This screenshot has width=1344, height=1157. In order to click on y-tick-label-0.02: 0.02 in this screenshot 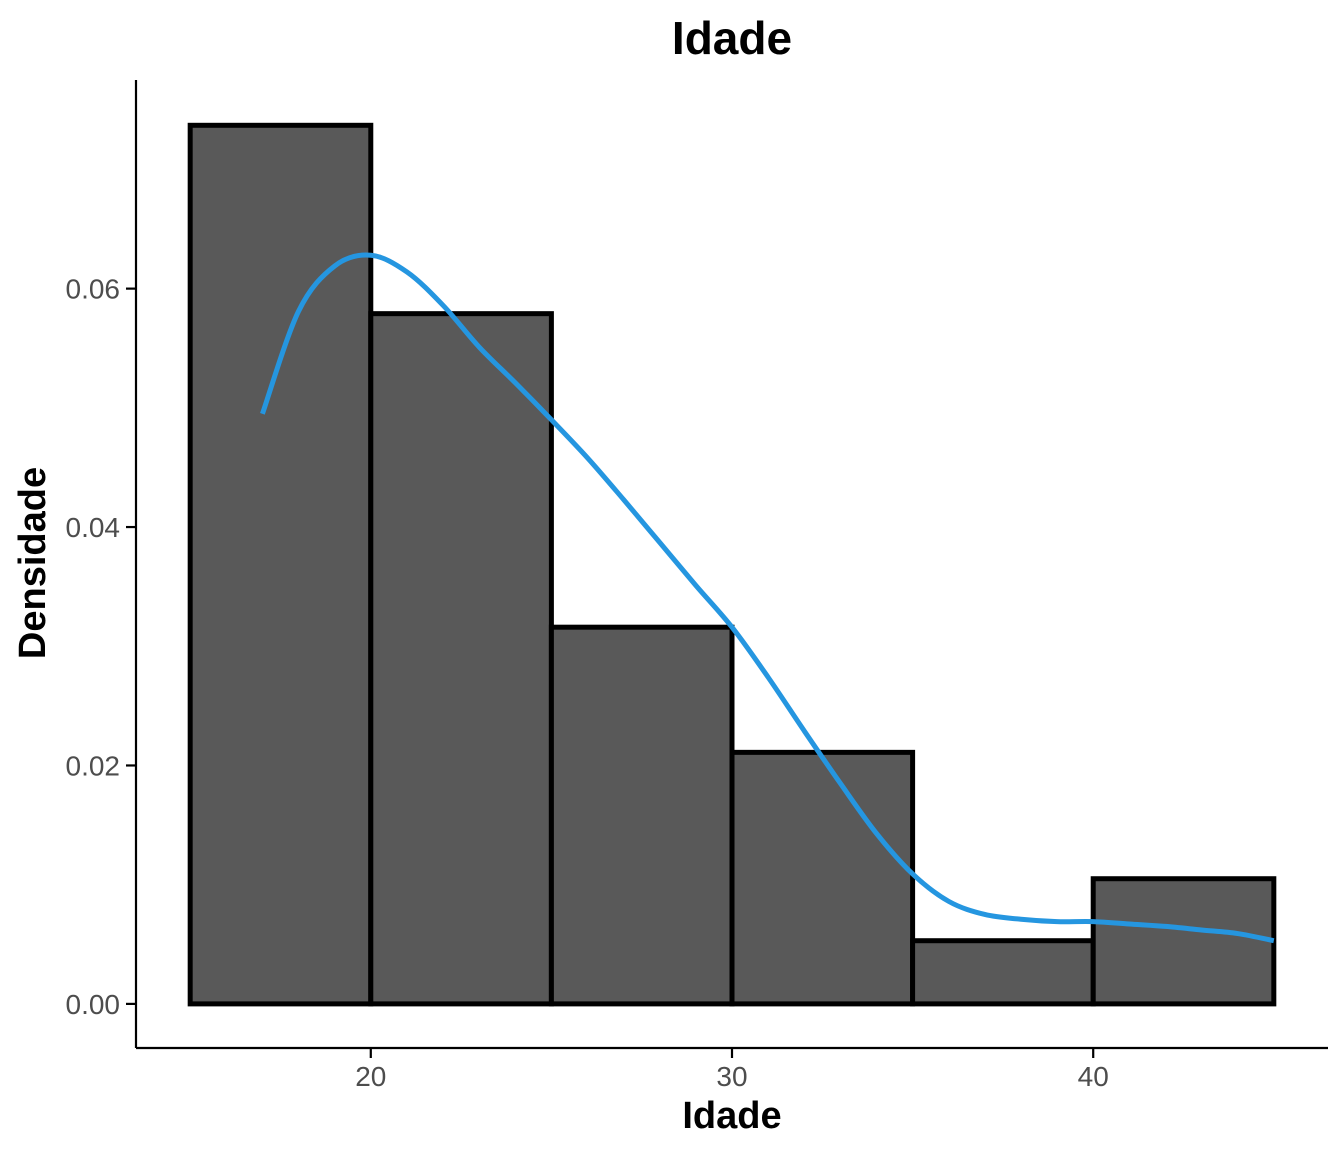, I will do `click(93, 765)`.